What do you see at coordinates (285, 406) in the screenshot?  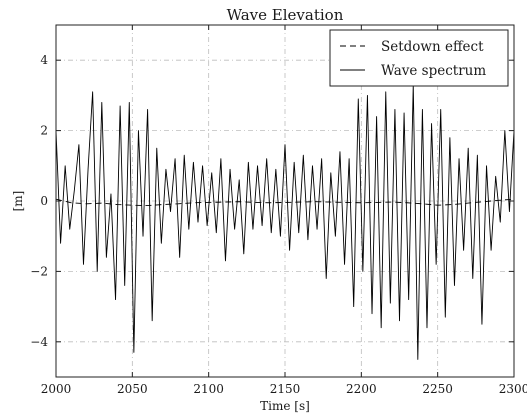 I see `x-axis-label: Time [s]` at bounding box center [285, 406].